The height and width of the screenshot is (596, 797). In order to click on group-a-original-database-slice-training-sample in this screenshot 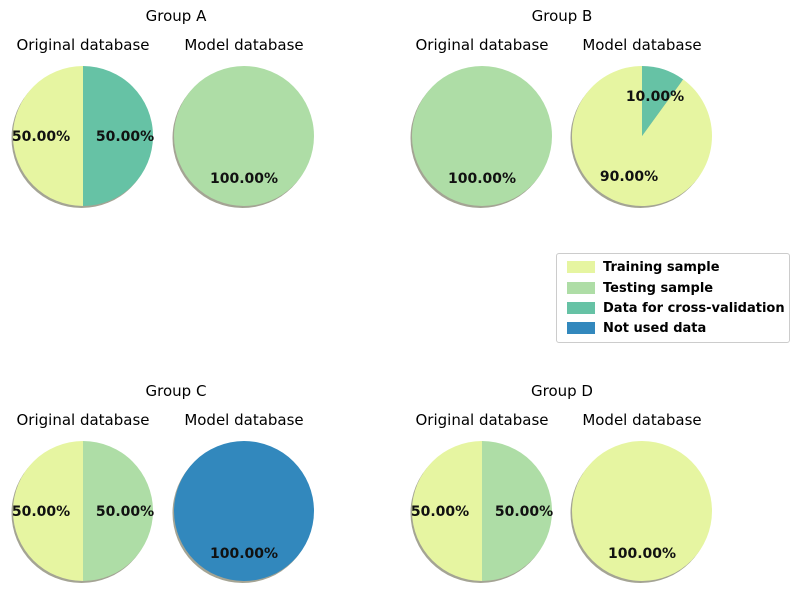, I will do `click(48, 136)`.